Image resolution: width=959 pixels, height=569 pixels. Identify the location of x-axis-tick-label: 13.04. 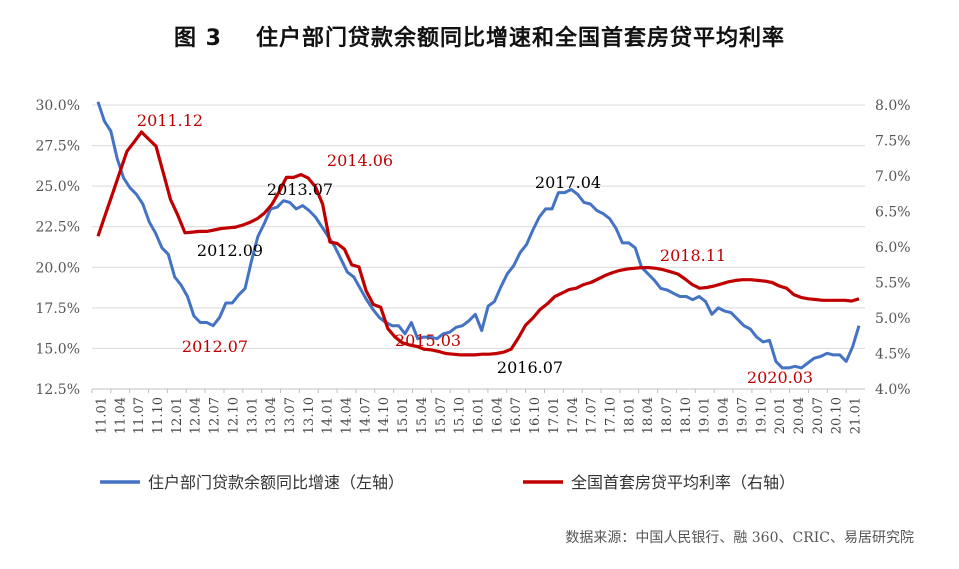
(271, 415).